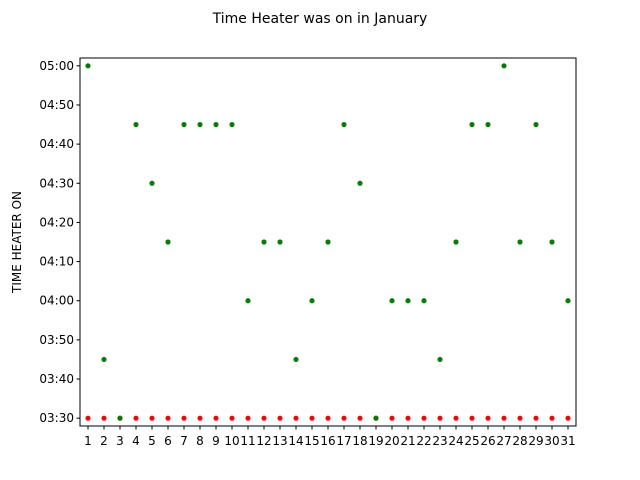 This screenshot has height=480, width=640. I want to click on y-tick-label: 04:10, so click(56, 262).